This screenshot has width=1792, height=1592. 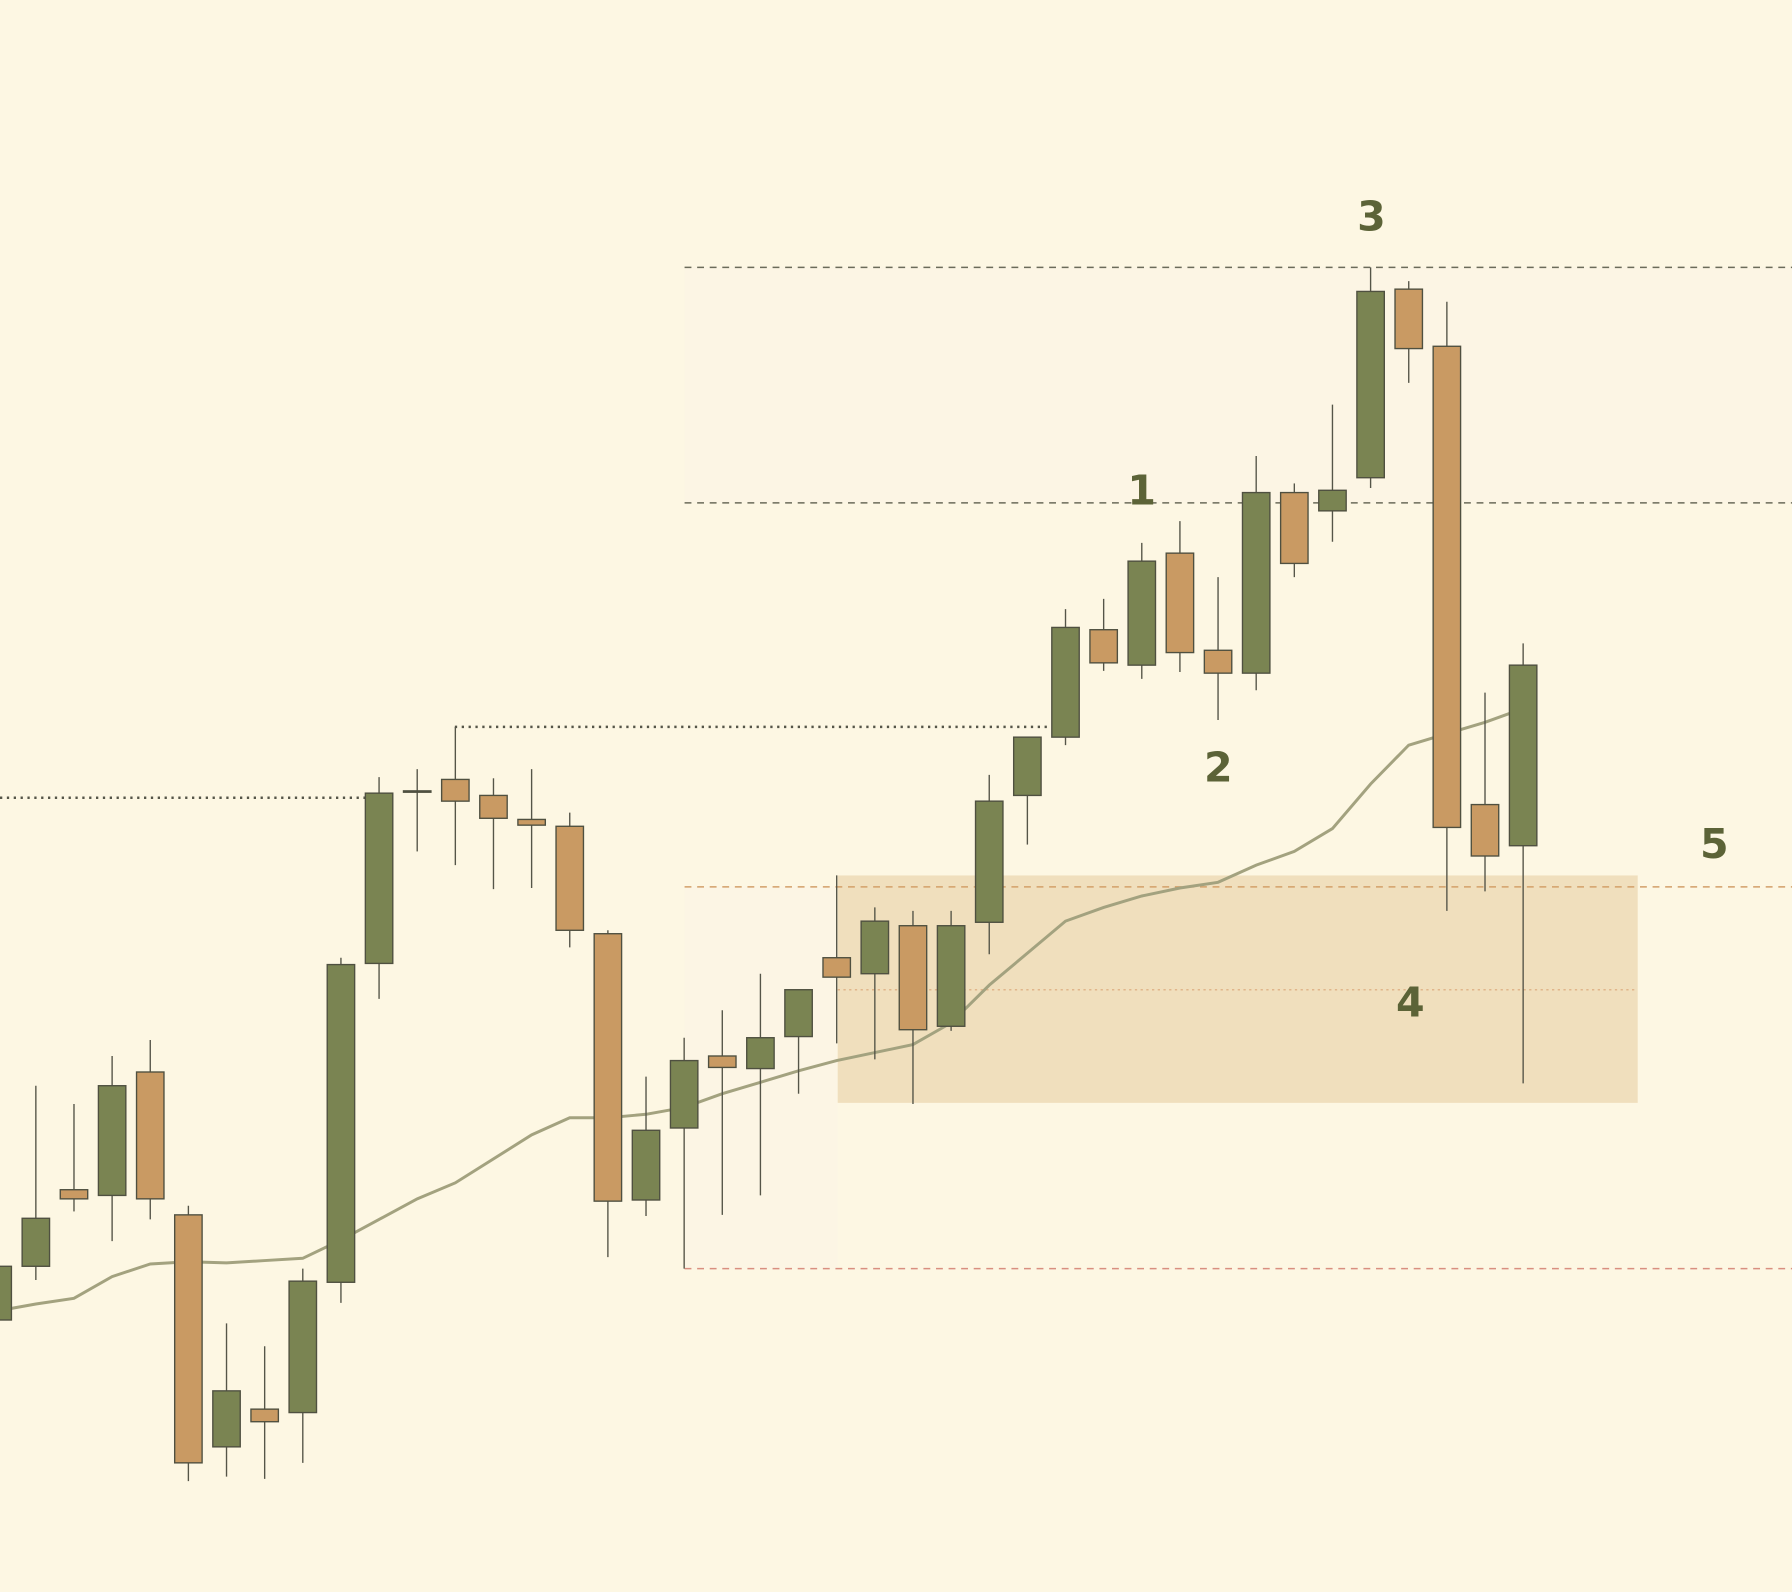 What do you see at coordinates (1141, 491) in the screenshot?
I see `annotation: 1` at bounding box center [1141, 491].